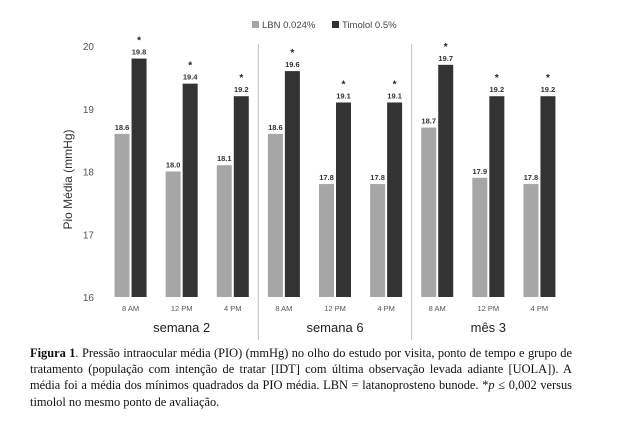 Image resolution: width=618 pixels, height=438 pixels. What do you see at coordinates (173, 165) in the screenshot?
I see `data-label: 18.0` at bounding box center [173, 165].